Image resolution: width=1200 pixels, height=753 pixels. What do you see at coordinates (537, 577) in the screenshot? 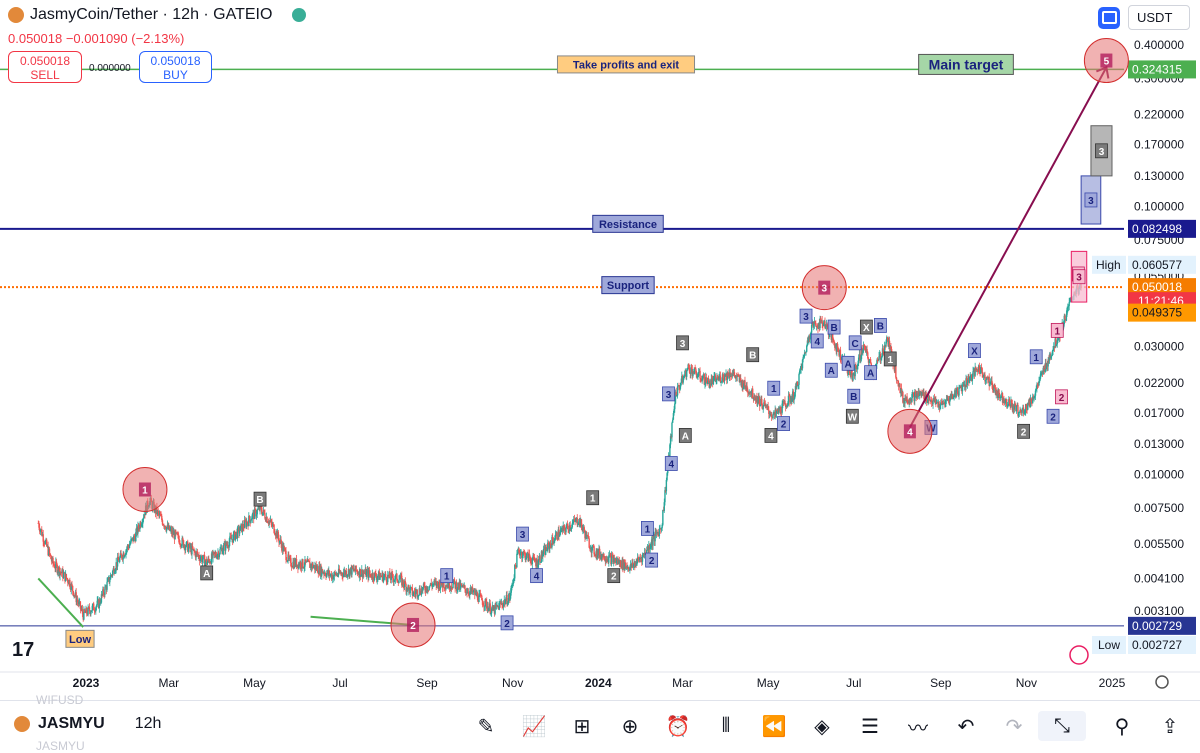
I see `wave-label: 4` at bounding box center [537, 577].